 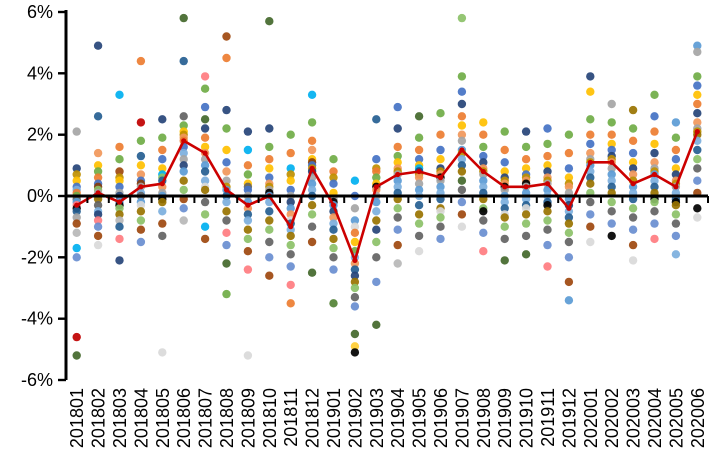 What do you see at coordinates (591, 418) in the screenshot?
I see `x-tick-label: 202001` at bounding box center [591, 418].